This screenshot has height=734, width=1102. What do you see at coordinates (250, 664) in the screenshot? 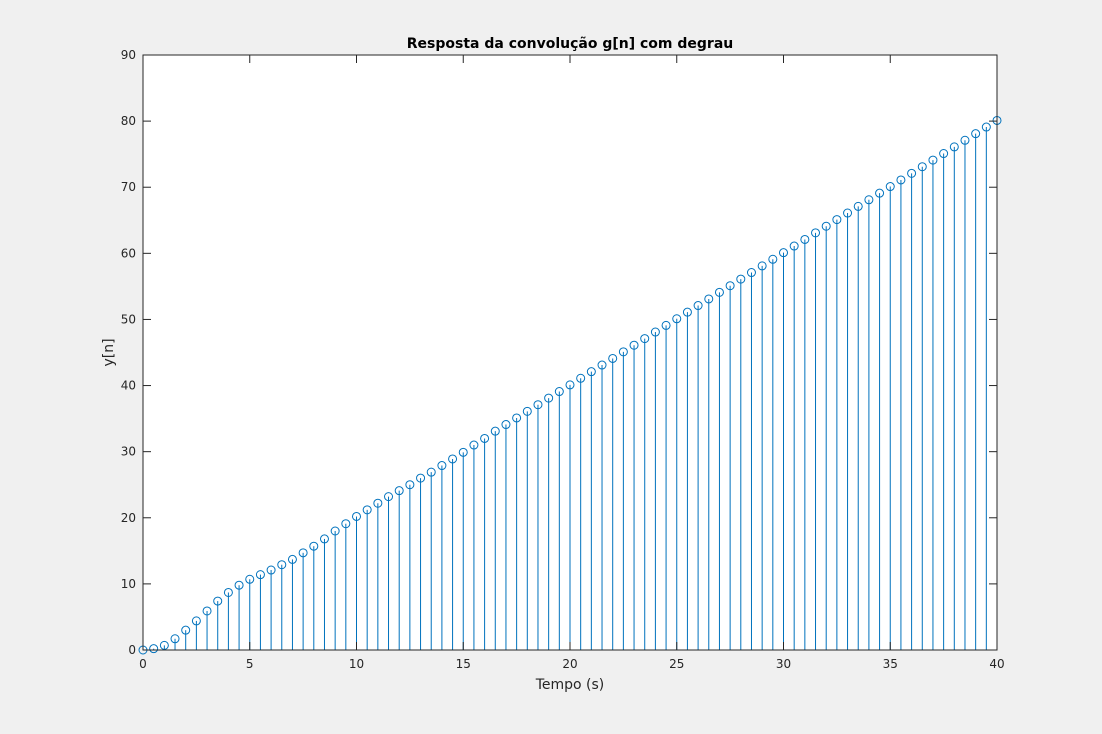
I see `x-tick-label: 5` at bounding box center [250, 664].